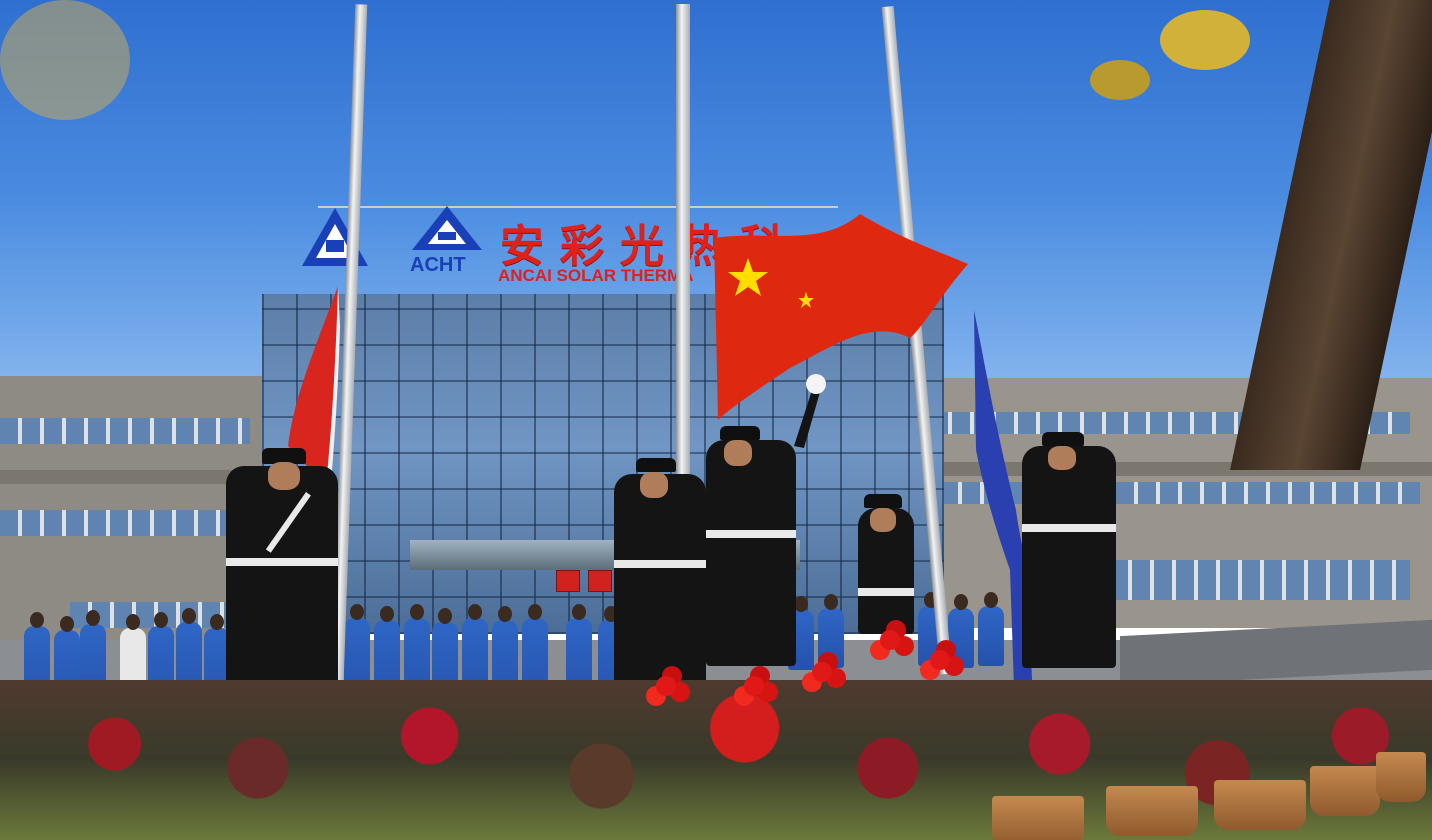  What do you see at coordinates (314, 391) in the screenshot?
I see `red-white-flag-icon` at bounding box center [314, 391].